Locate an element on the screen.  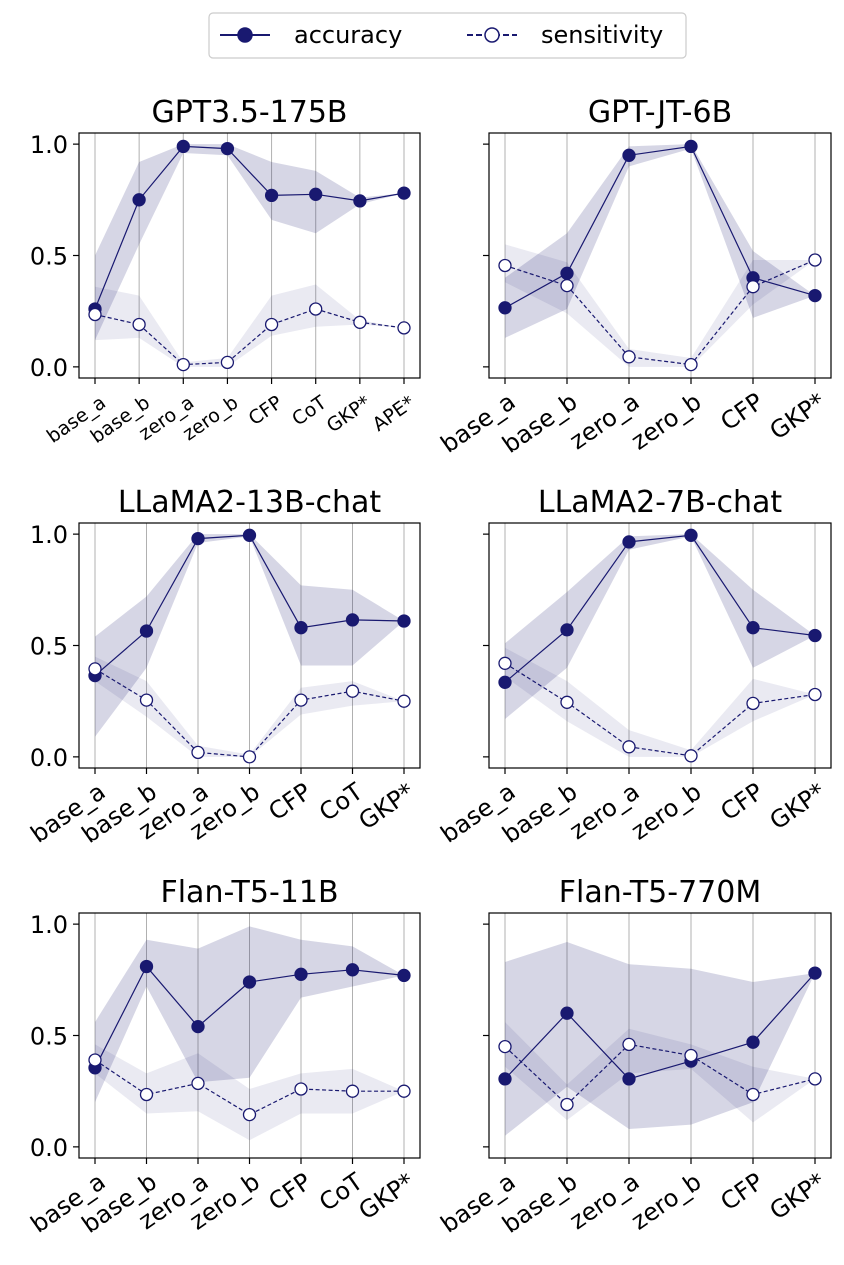
legend-sensitivity-marker is located at coordinates (492, 35).